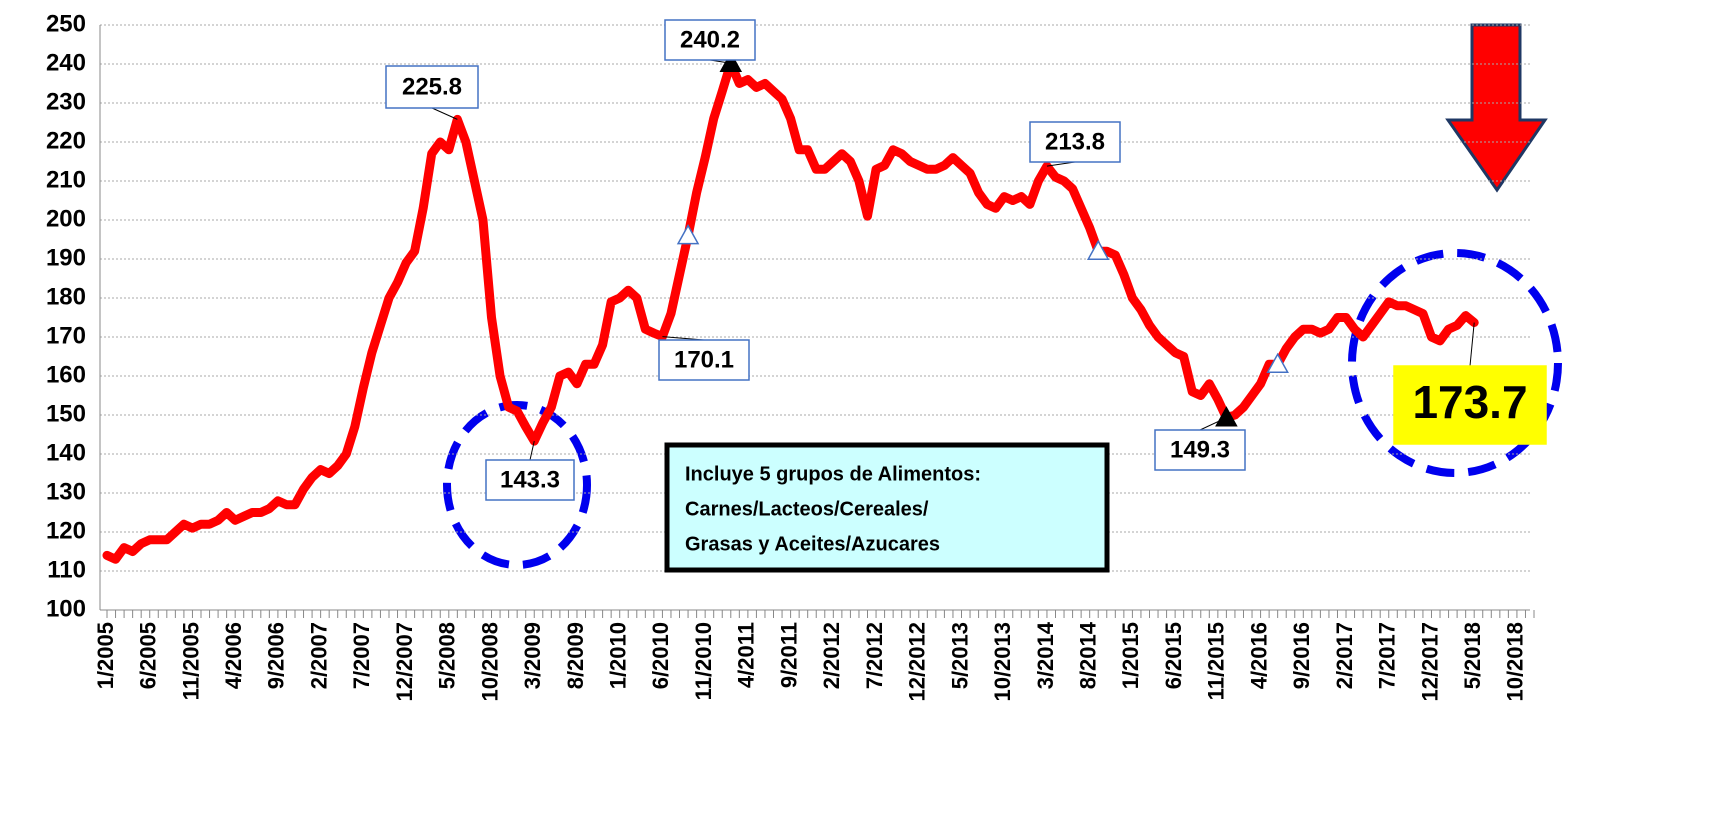  I want to click on x-tick-label: 10/2018, so click(1515, 662).